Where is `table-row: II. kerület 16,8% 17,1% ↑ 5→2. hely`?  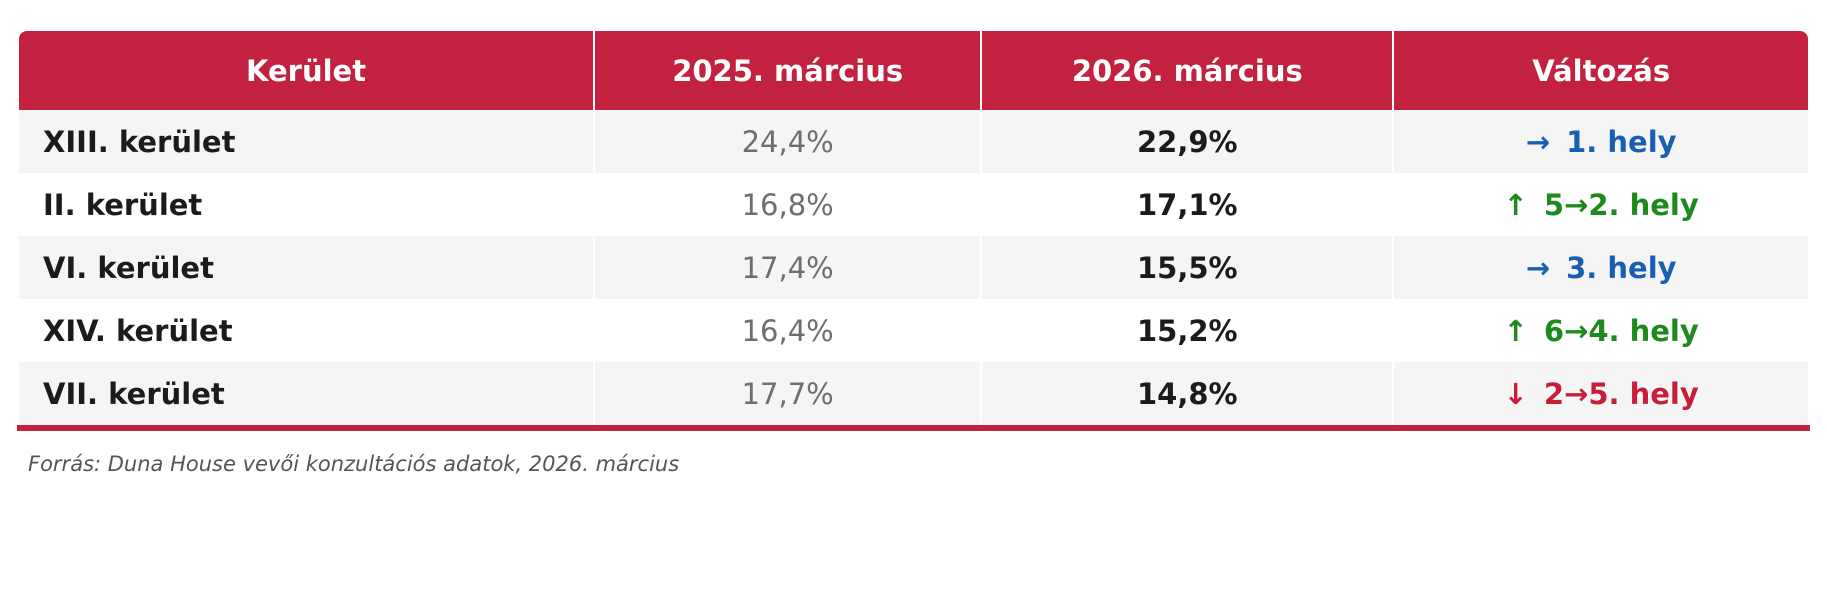 table-row: II. kerület 16,8% 17,1% ↑ 5→2. hely is located at coordinates (913, 204).